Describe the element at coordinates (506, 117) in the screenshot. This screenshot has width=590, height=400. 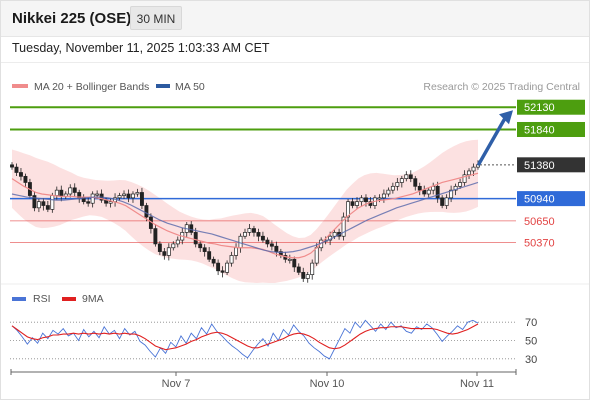
I see `arrow-head` at that location.